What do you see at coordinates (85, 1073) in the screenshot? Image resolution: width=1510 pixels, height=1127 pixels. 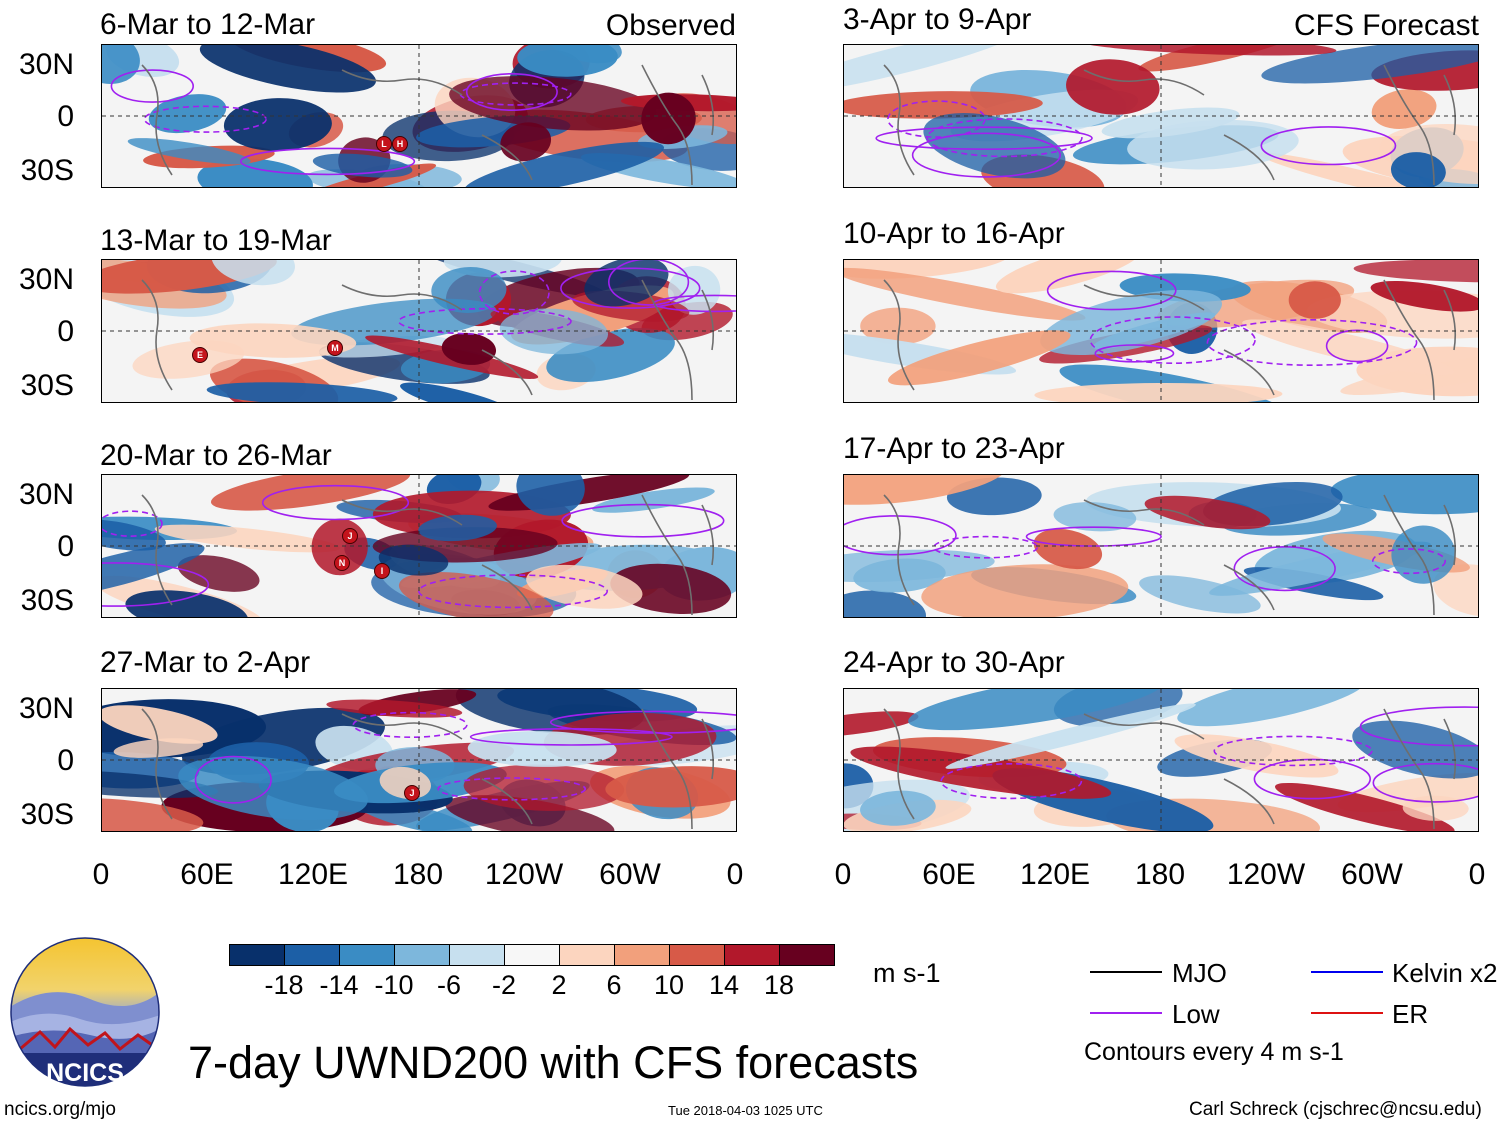 I see `logo-text: NCICS` at bounding box center [85, 1073].